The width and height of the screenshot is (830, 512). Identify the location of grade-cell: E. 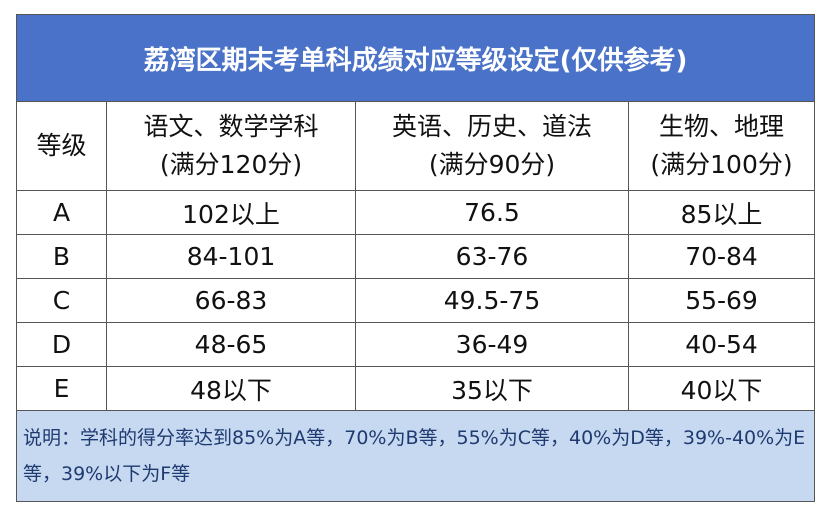
(61, 388).